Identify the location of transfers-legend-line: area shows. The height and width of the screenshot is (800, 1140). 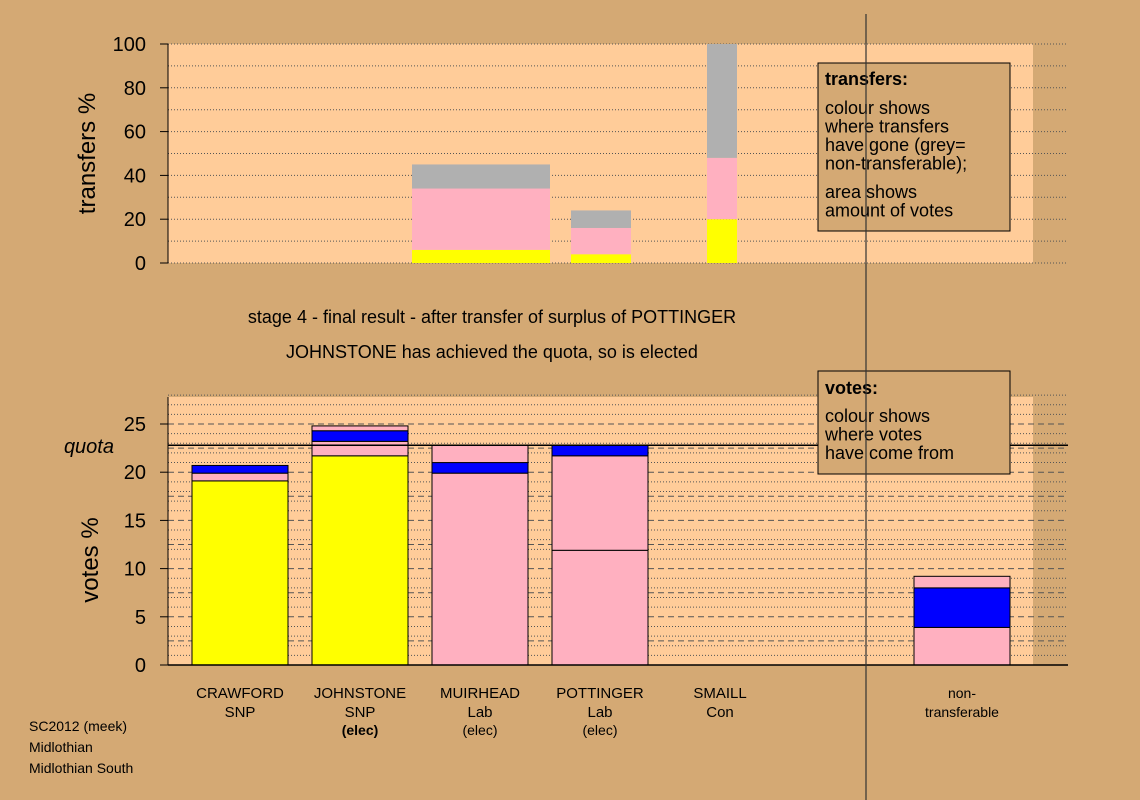
(871, 192).